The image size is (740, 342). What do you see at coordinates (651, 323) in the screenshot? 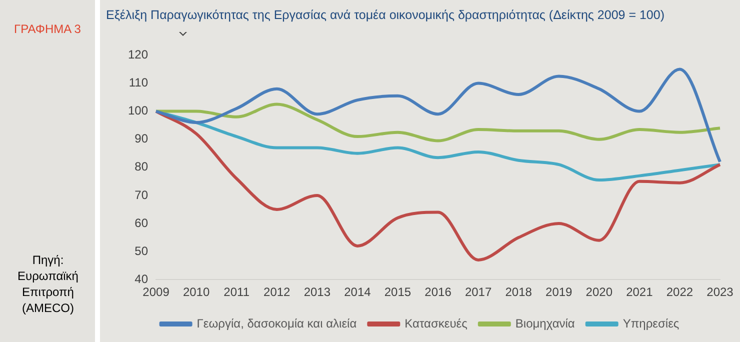
I see `legend-label: Υπηρεσίες` at bounding box center [651, 323].